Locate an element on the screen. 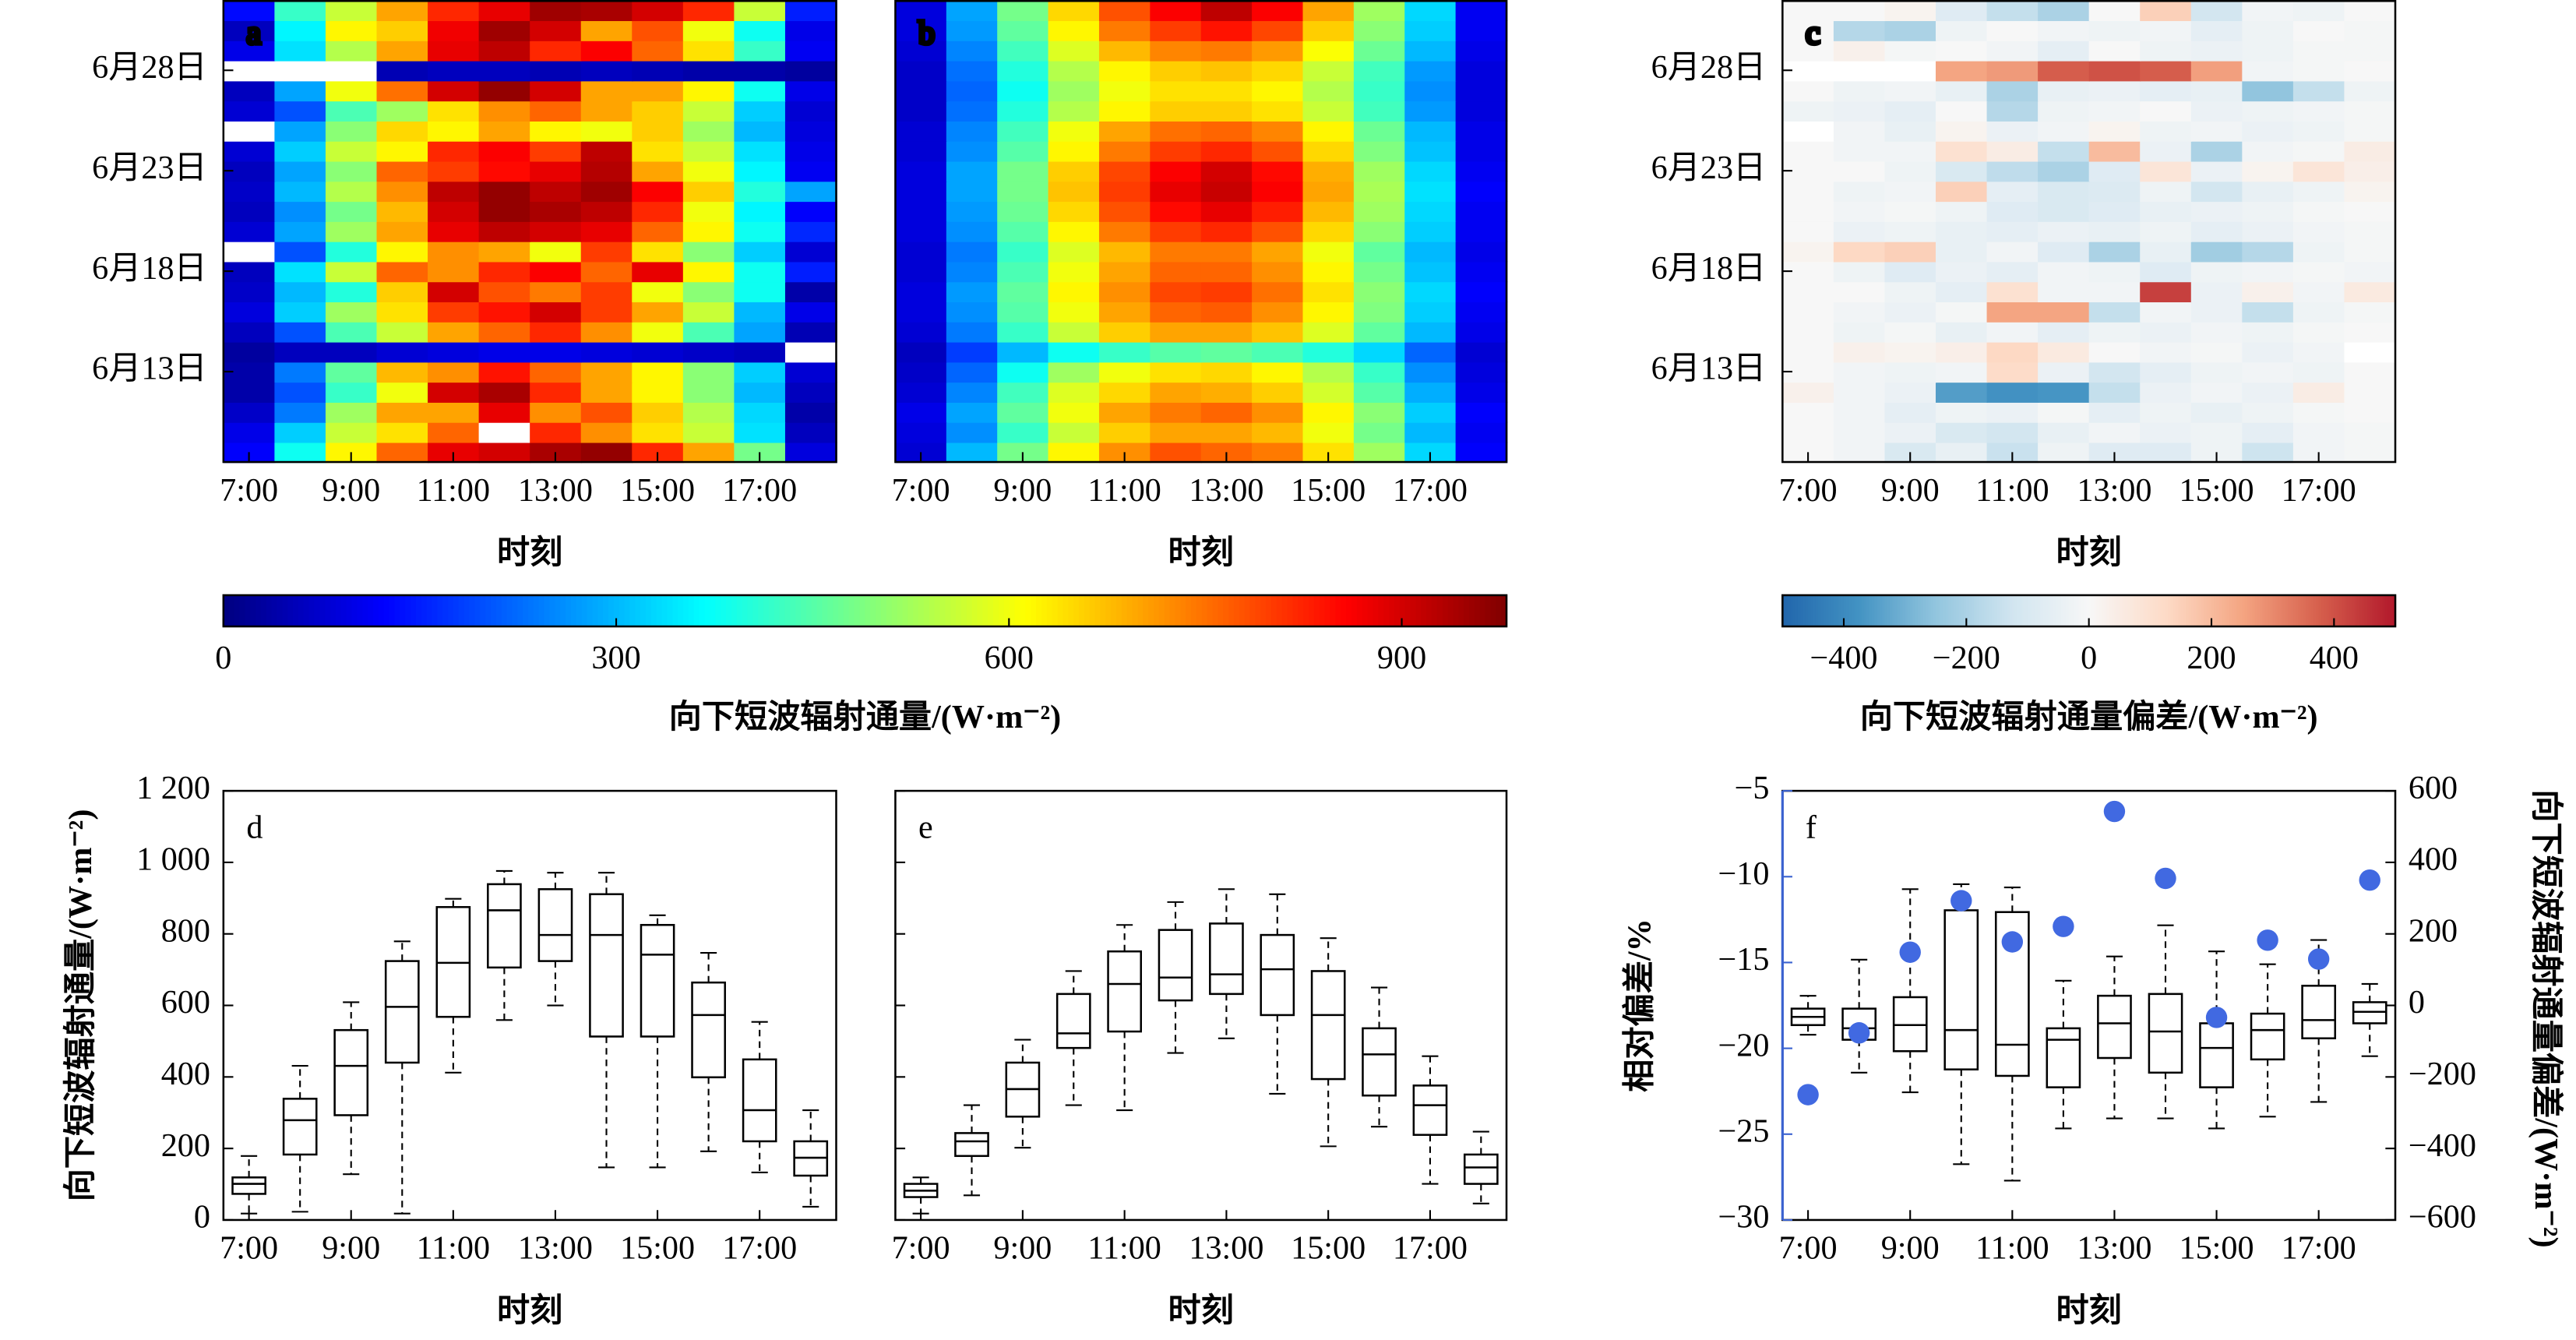 The height and width of the screenshot is (1340, 2576). panel-label: d is located at coordinates (254, 827).